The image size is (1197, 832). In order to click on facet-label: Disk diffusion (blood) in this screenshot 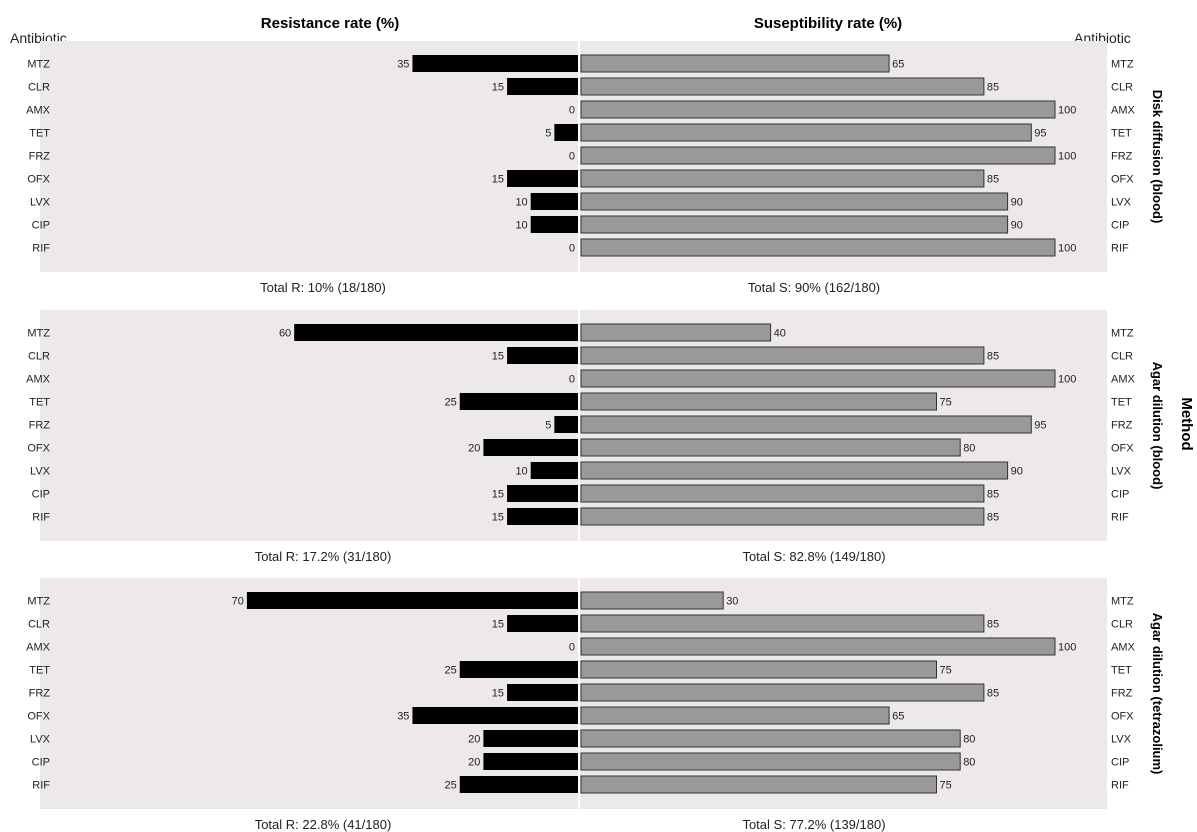, I will do `click(1157, 157)`.